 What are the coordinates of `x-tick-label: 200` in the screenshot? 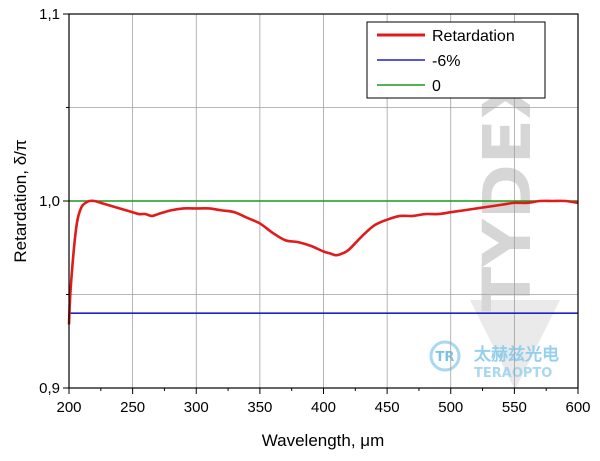 It's located at (68, 407).